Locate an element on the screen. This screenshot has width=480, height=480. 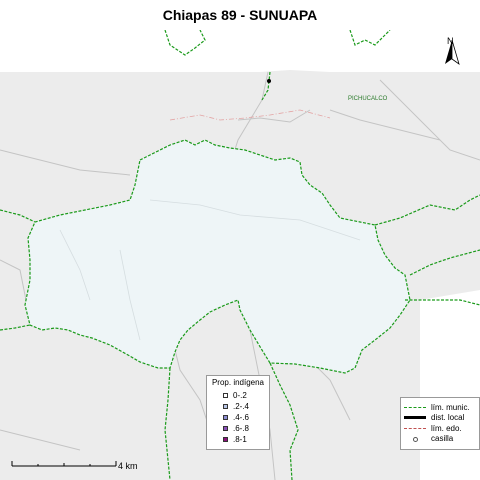
north-label: N is located at coordinates (450, 41).